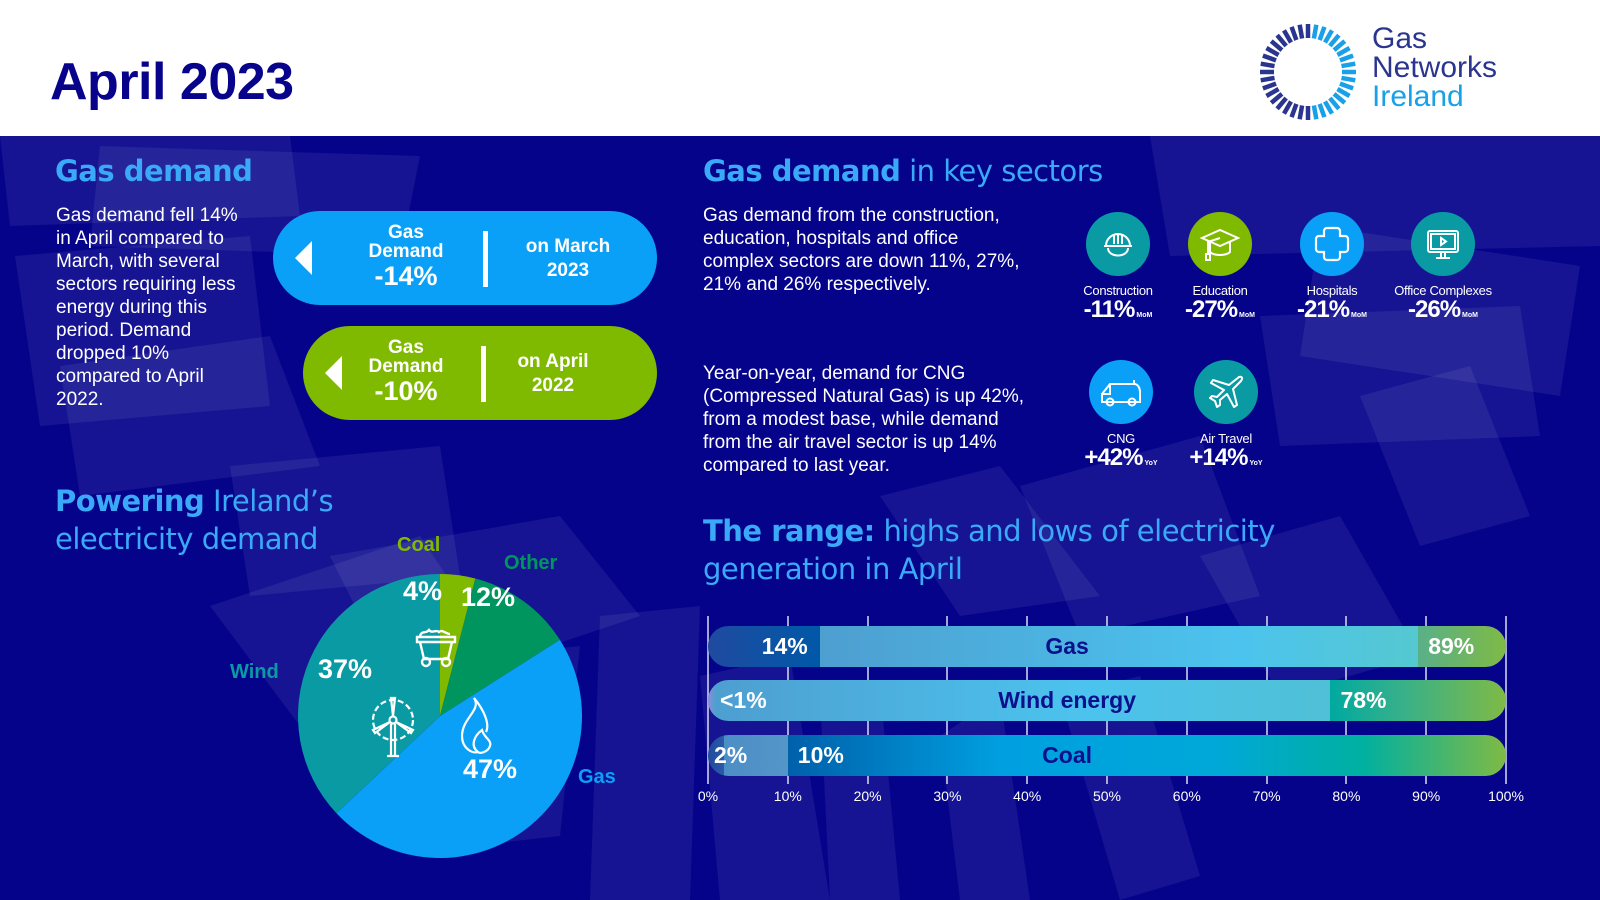 This screenshot has height=900, width=1600. Describe the element at coordinates (465, 258) in the screenshot. I see `gas-demand-march-pill: Gas Demand -14% on March 2023` at that location.